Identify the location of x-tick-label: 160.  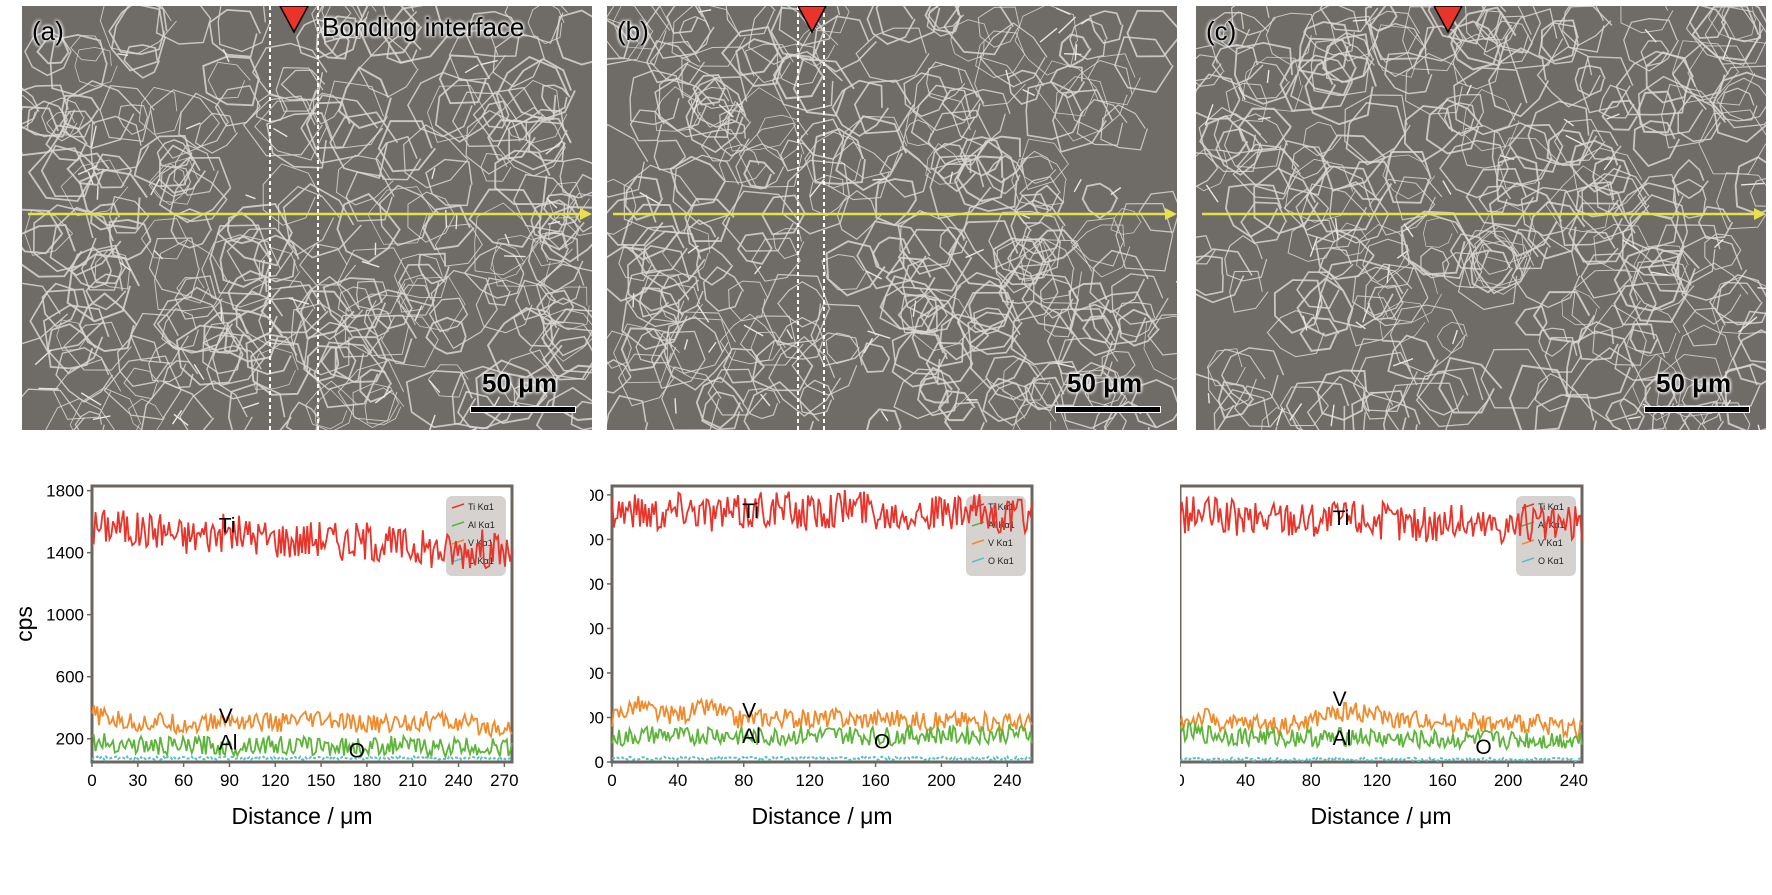
(1442, 780).